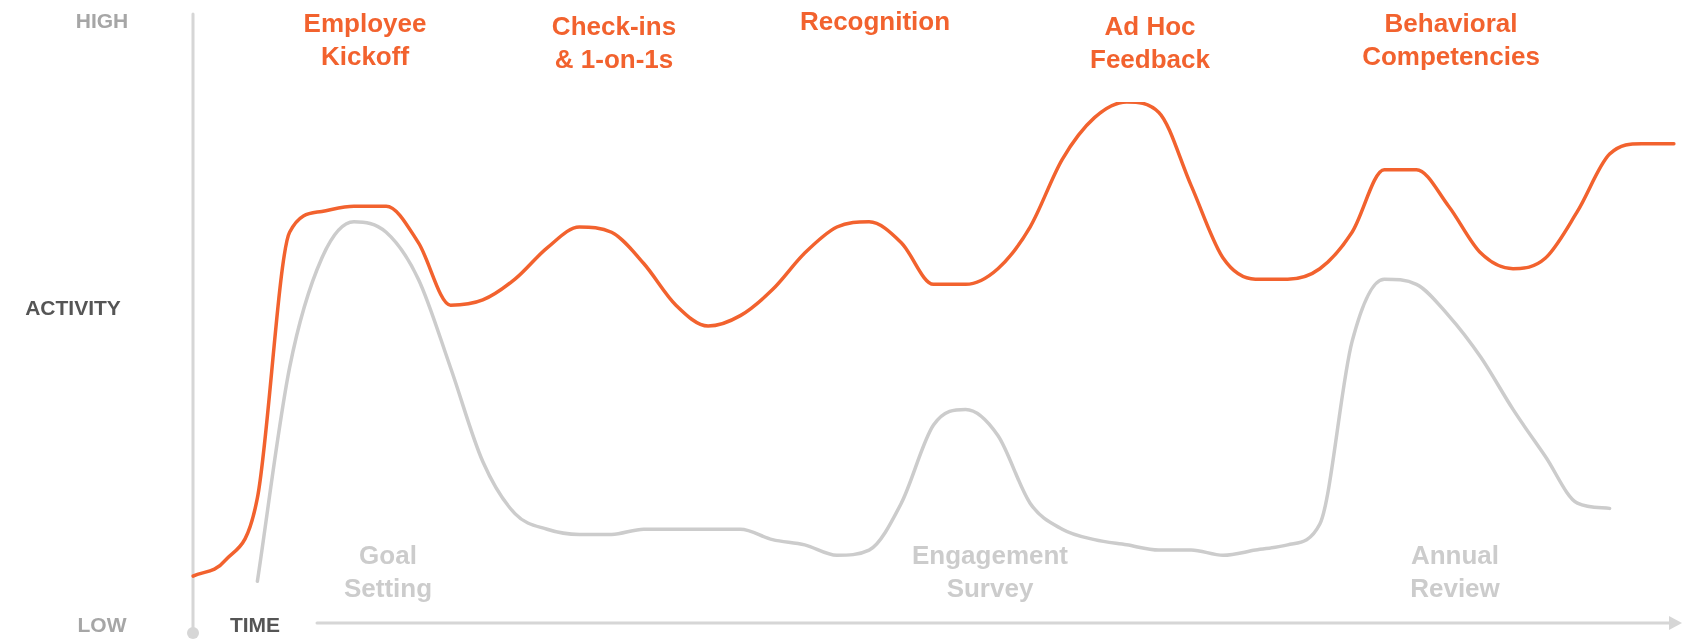  I want to click on text: Check-ins & 1-on-1s, so click(614, 42).